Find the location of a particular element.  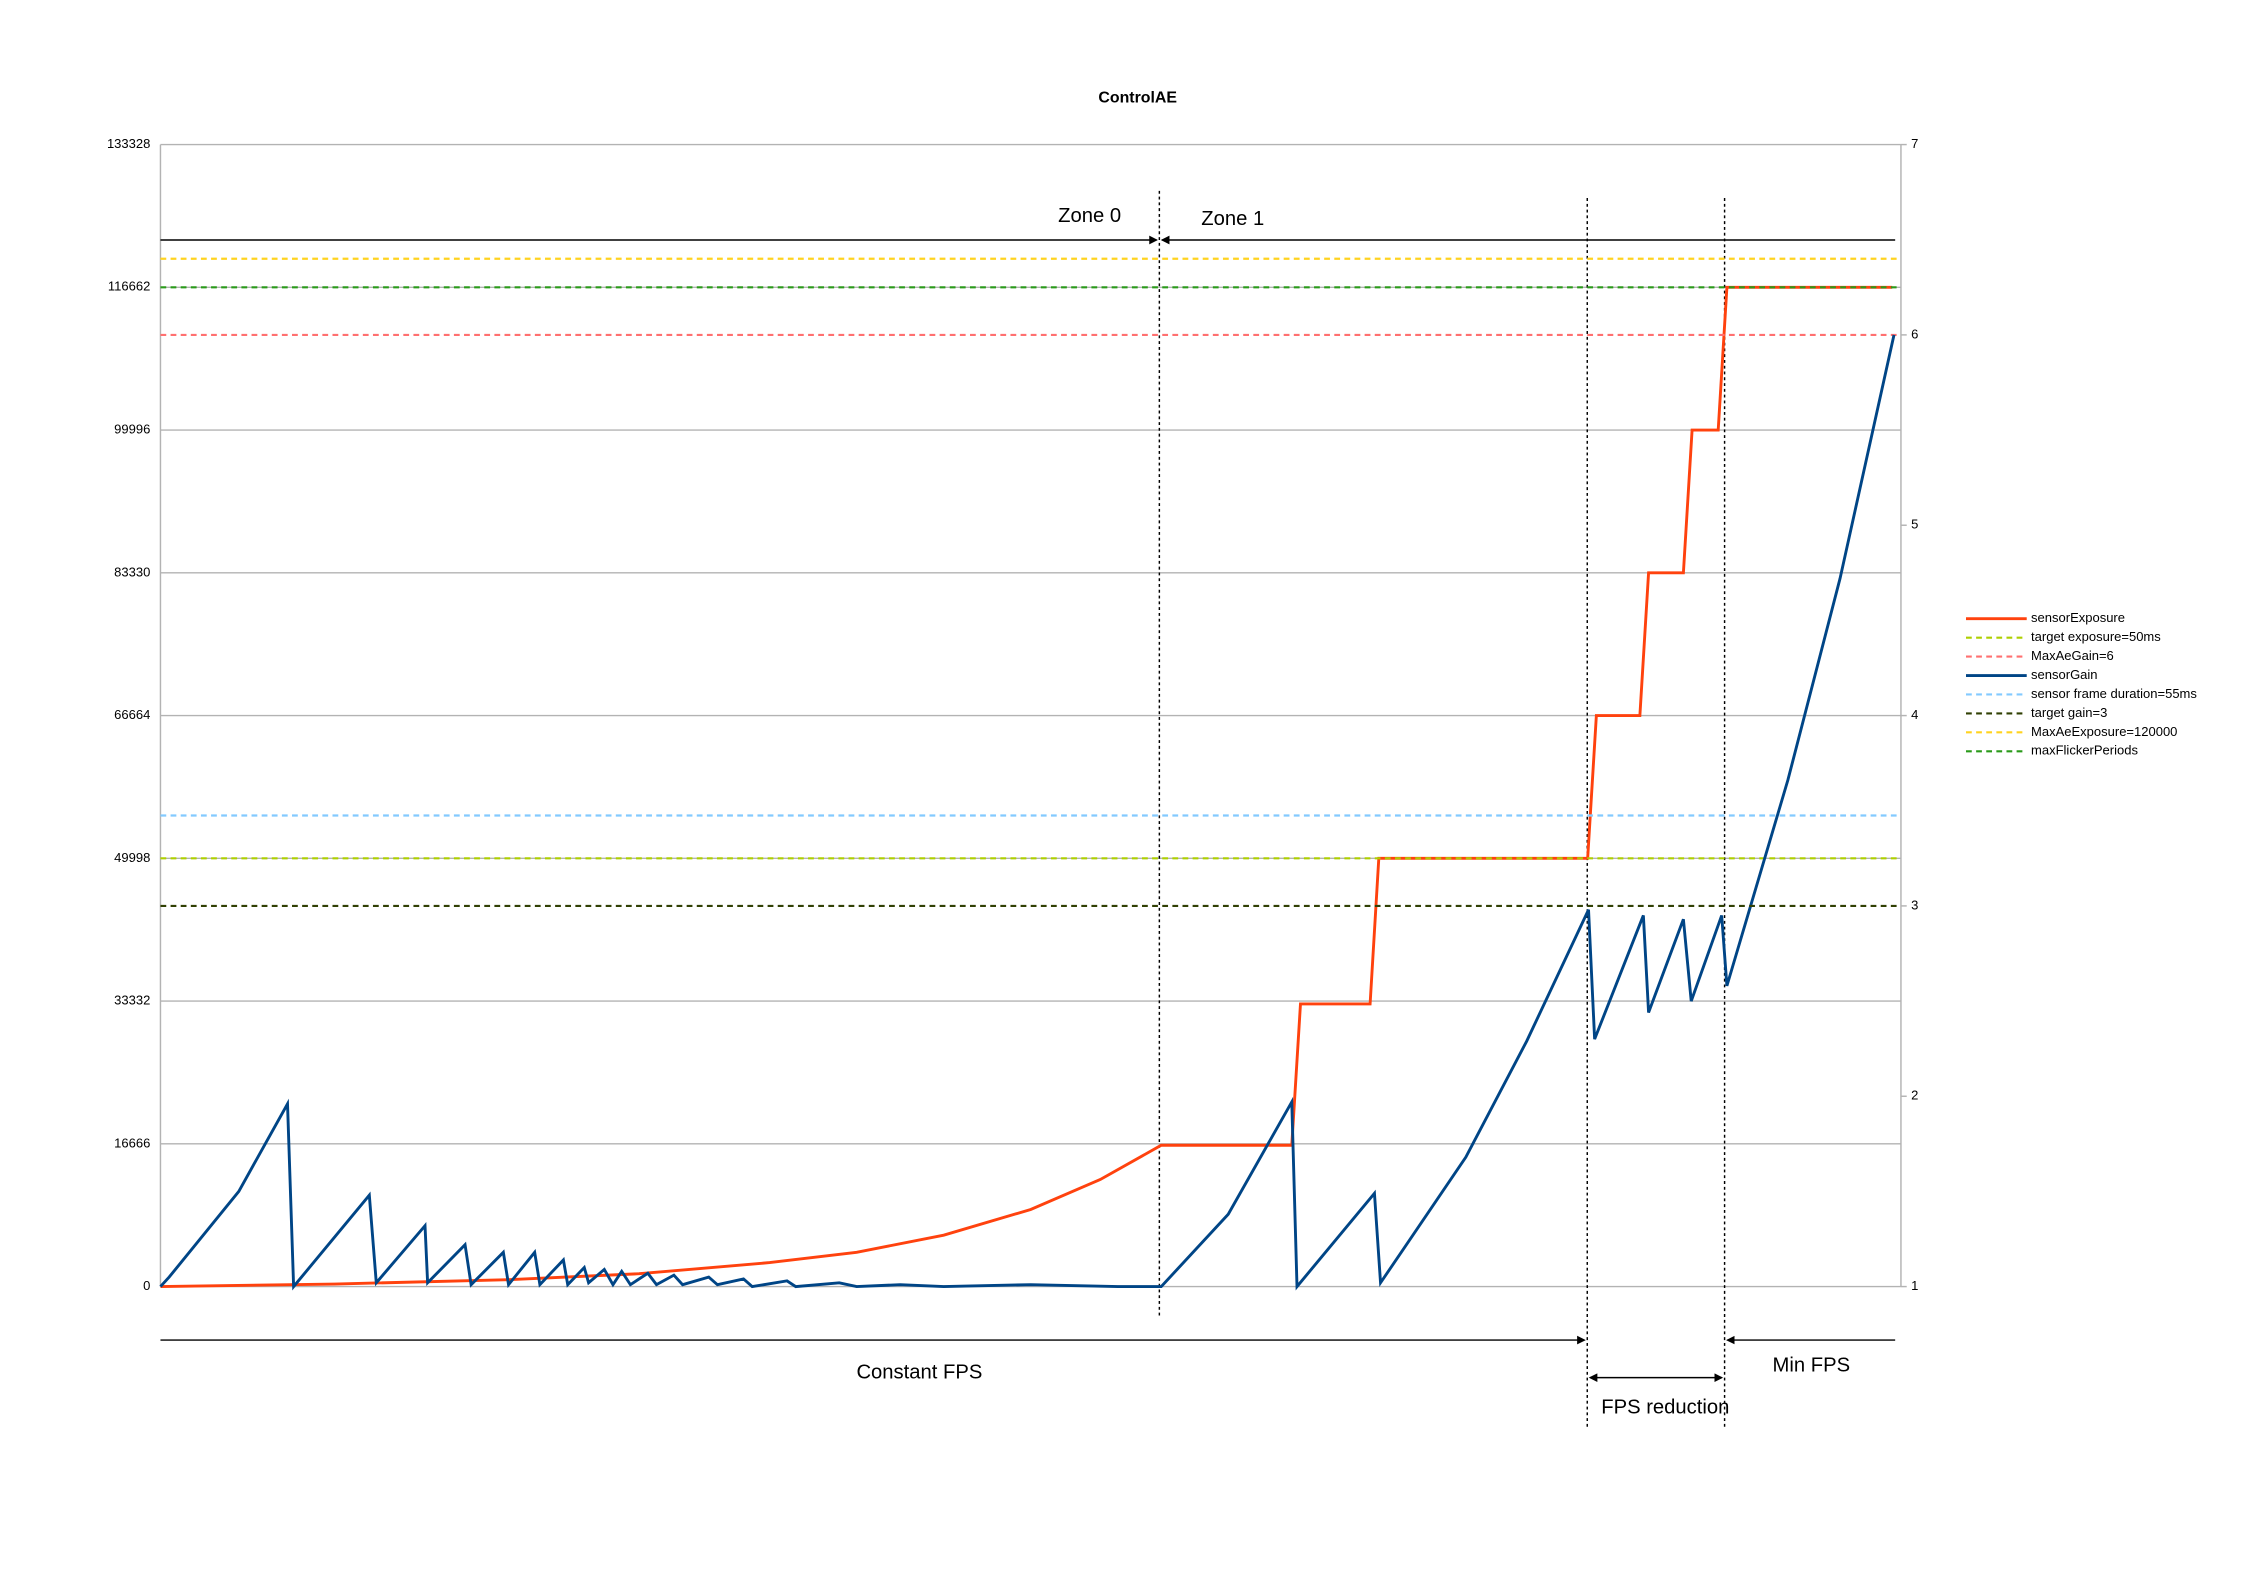

y-tick-label: 33332 is located at coordinates (132, 1000).